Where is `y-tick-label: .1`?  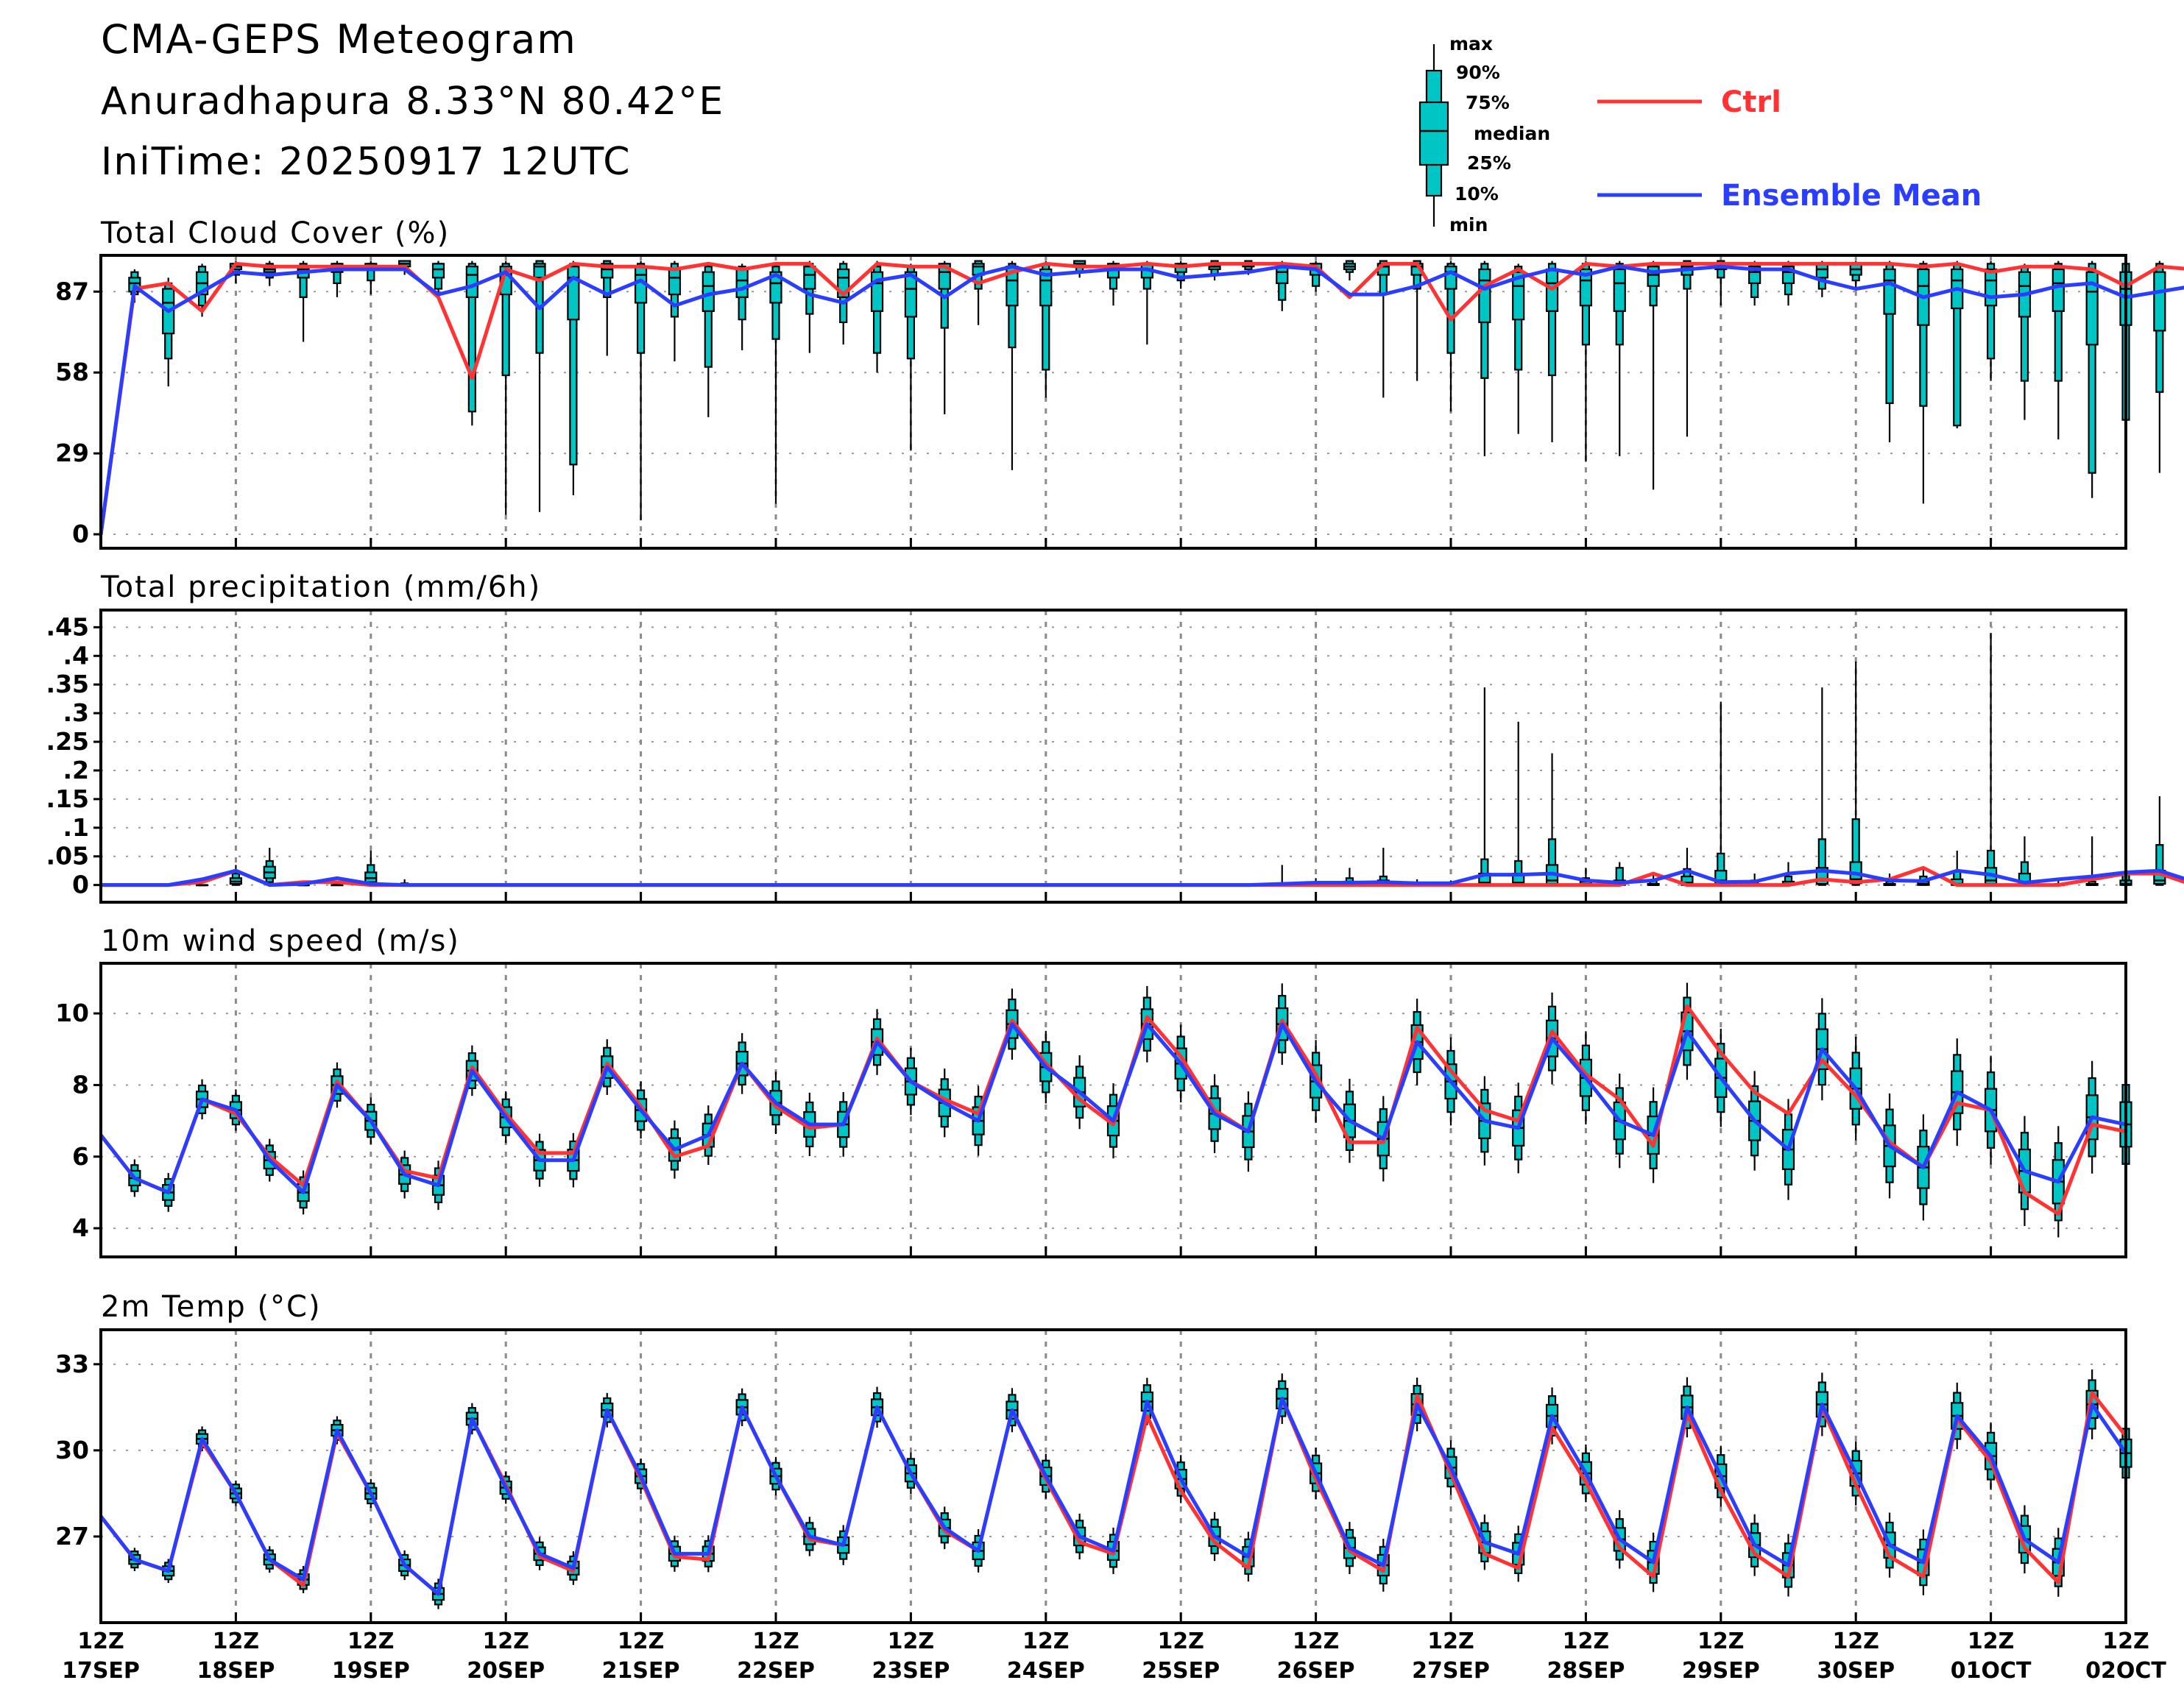
y-tick-label: .1 is located at coordinates (76, 828).